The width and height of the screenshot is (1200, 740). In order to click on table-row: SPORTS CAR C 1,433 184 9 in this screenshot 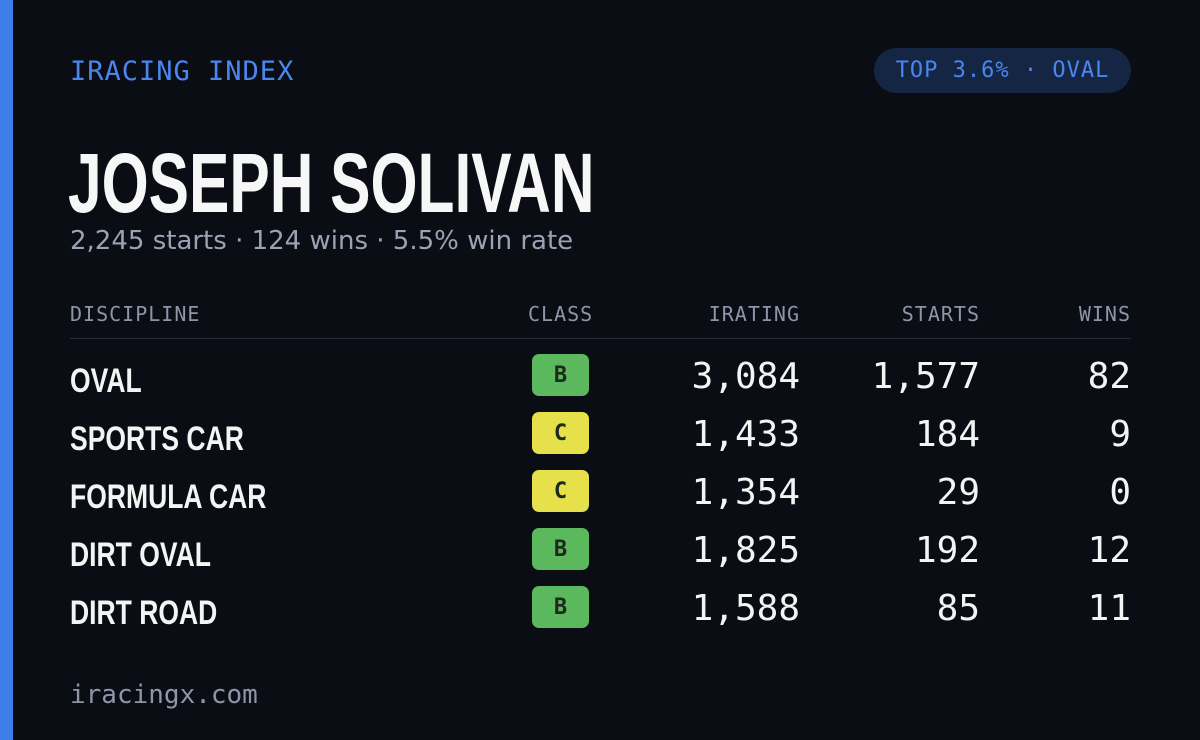, I will do `click(600, 440)`.